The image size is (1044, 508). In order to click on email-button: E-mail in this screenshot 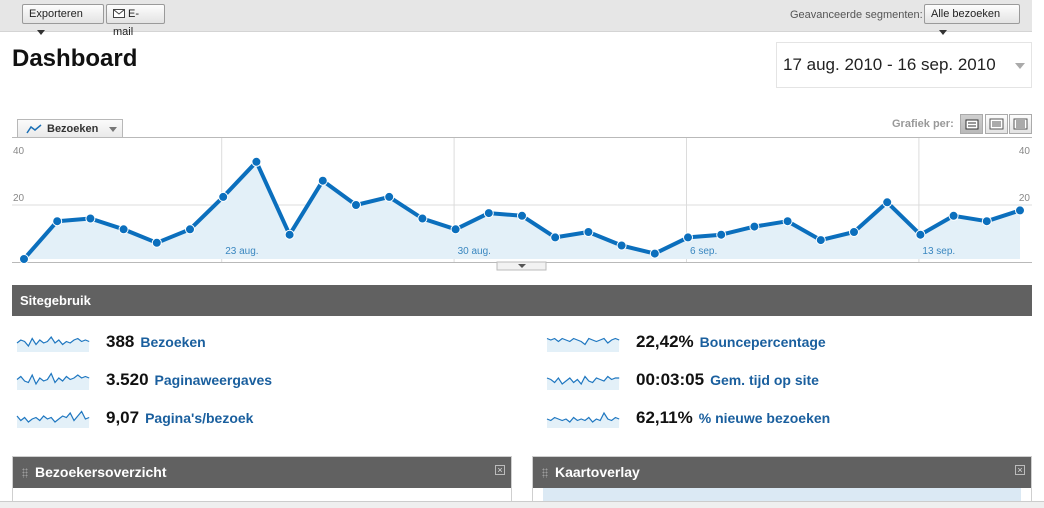, I will do `click(135, 21)`.